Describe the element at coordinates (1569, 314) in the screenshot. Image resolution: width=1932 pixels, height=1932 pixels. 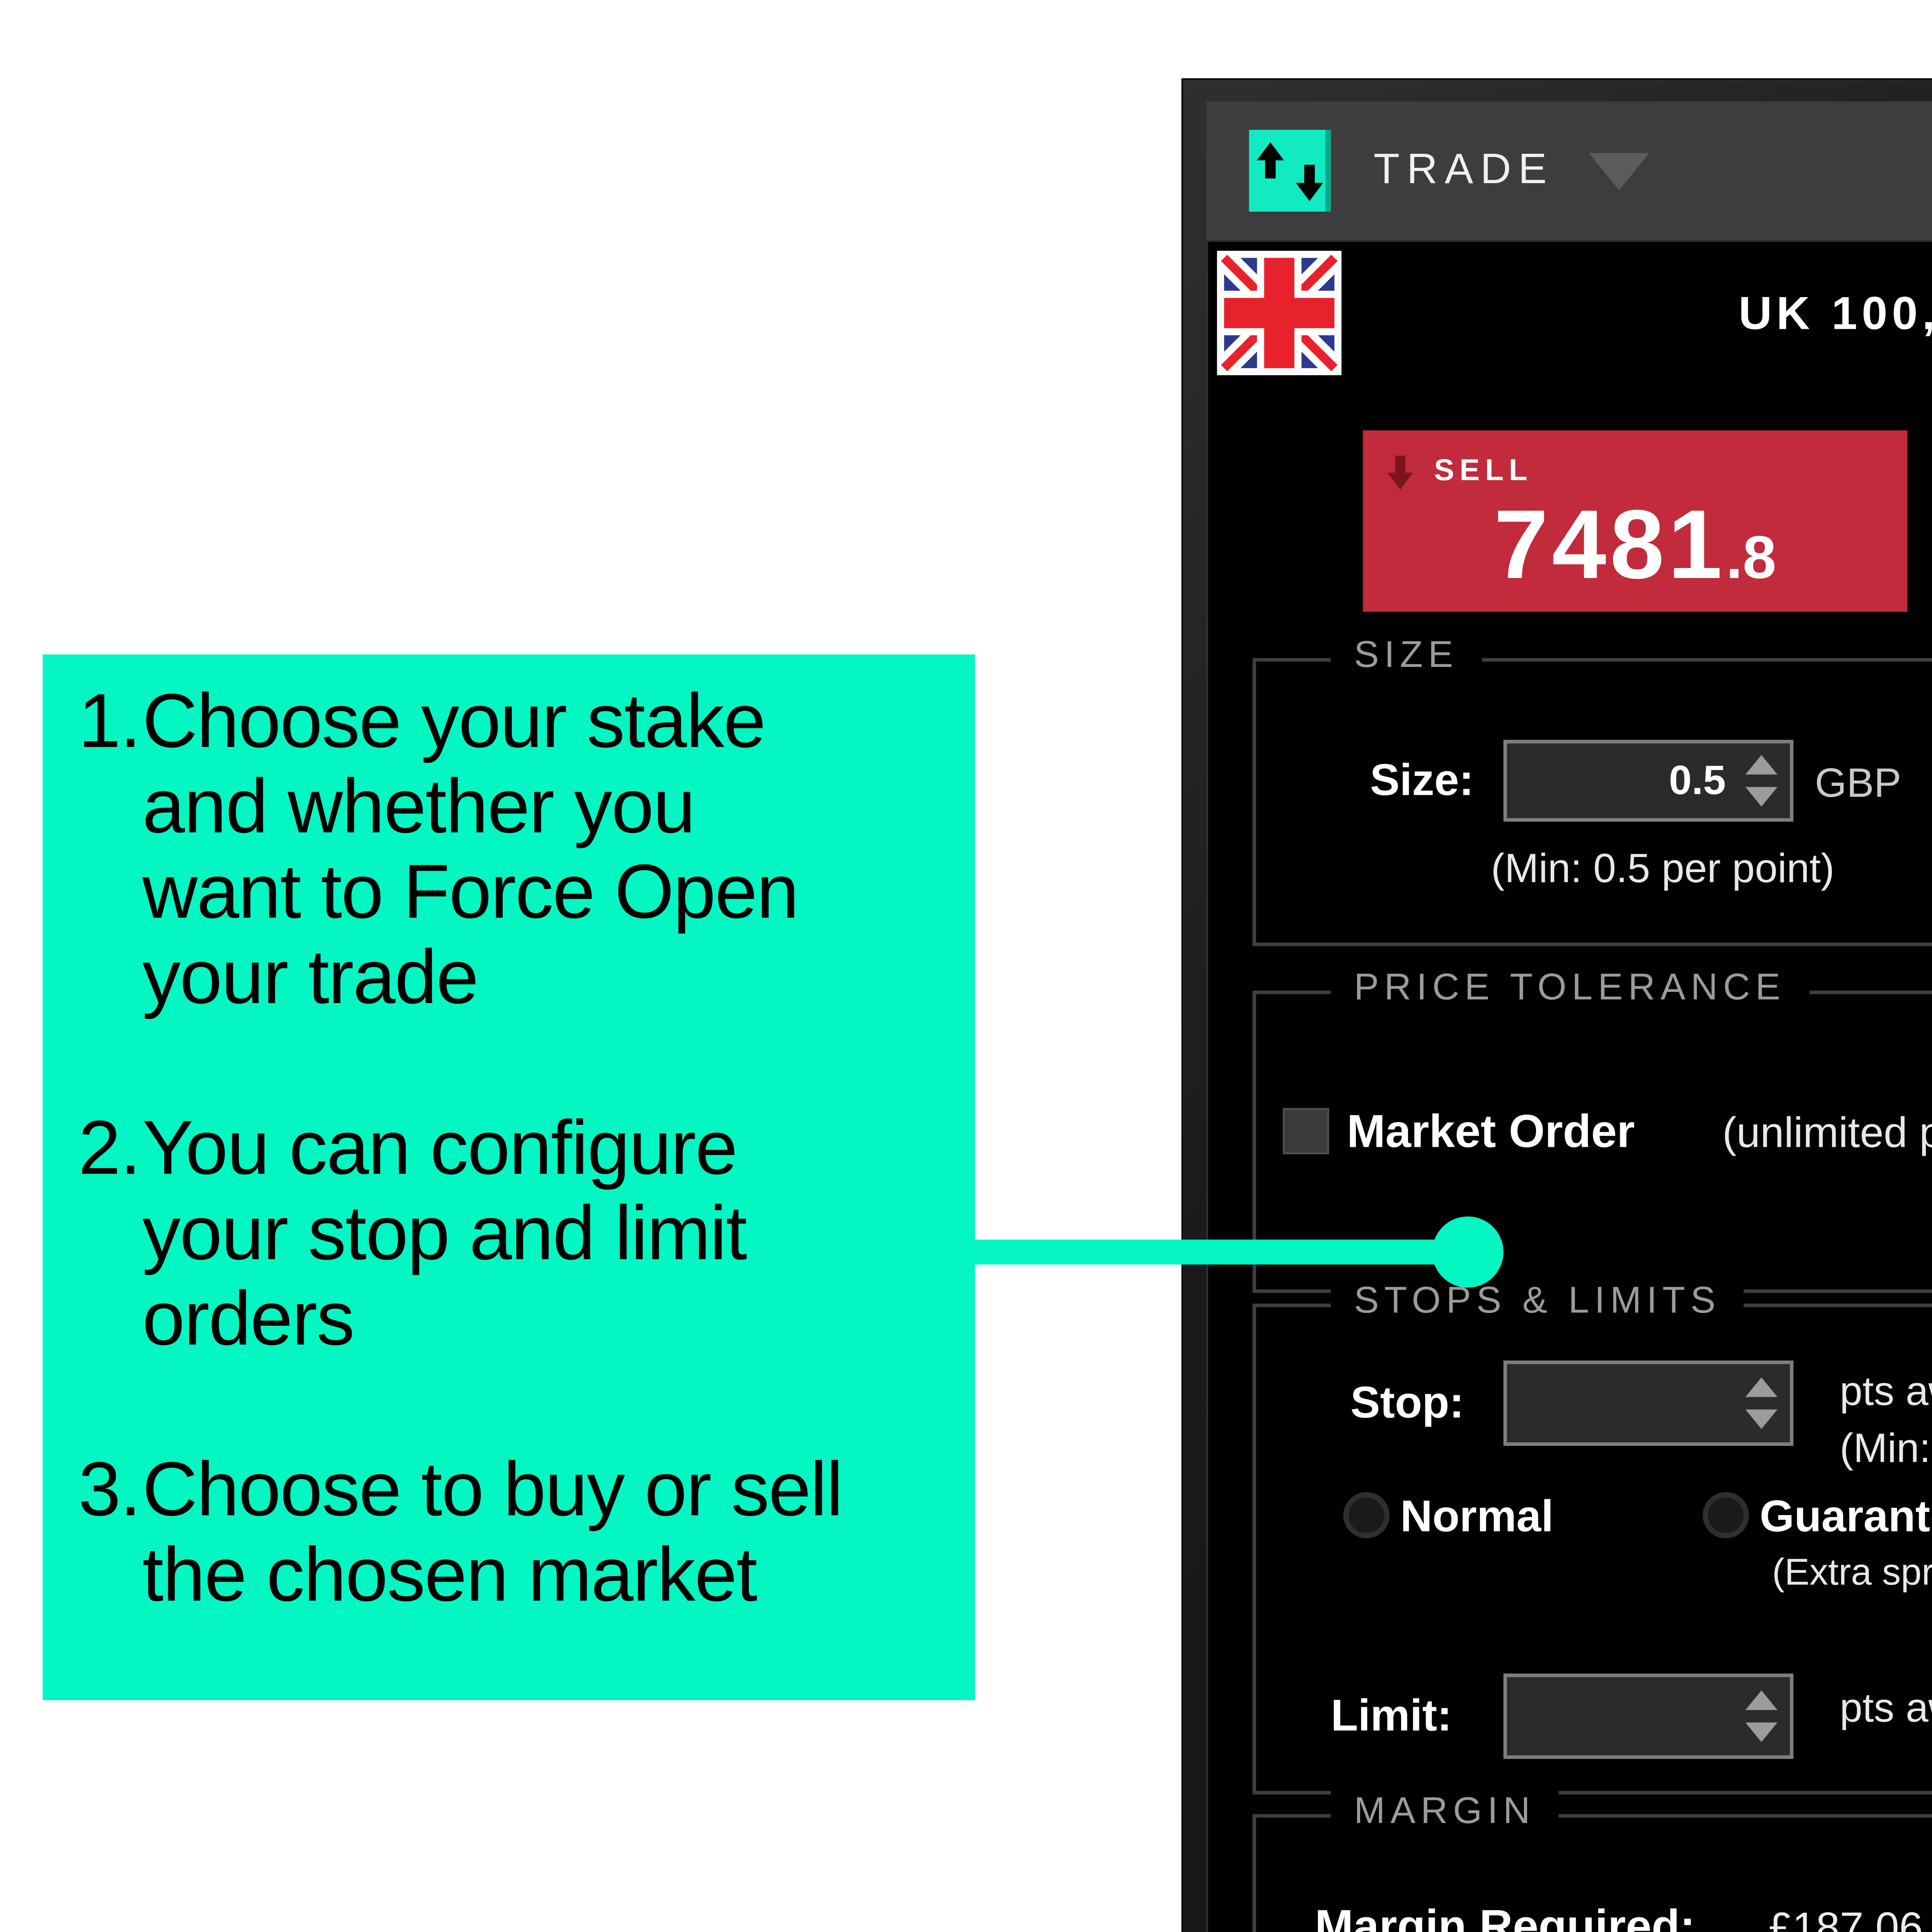
I see `instrument-header: UK 100, DAILY` at that location.